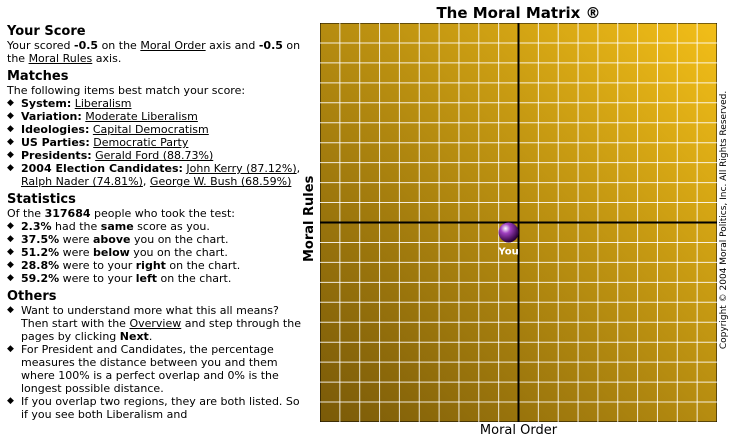 Image resolution: width=738 pixels, height=445 pixels. What do you see at coordinates (150, 129) in the screenshot?
I see `match-link: Capital Democratism` at bounding box center [150, 129].